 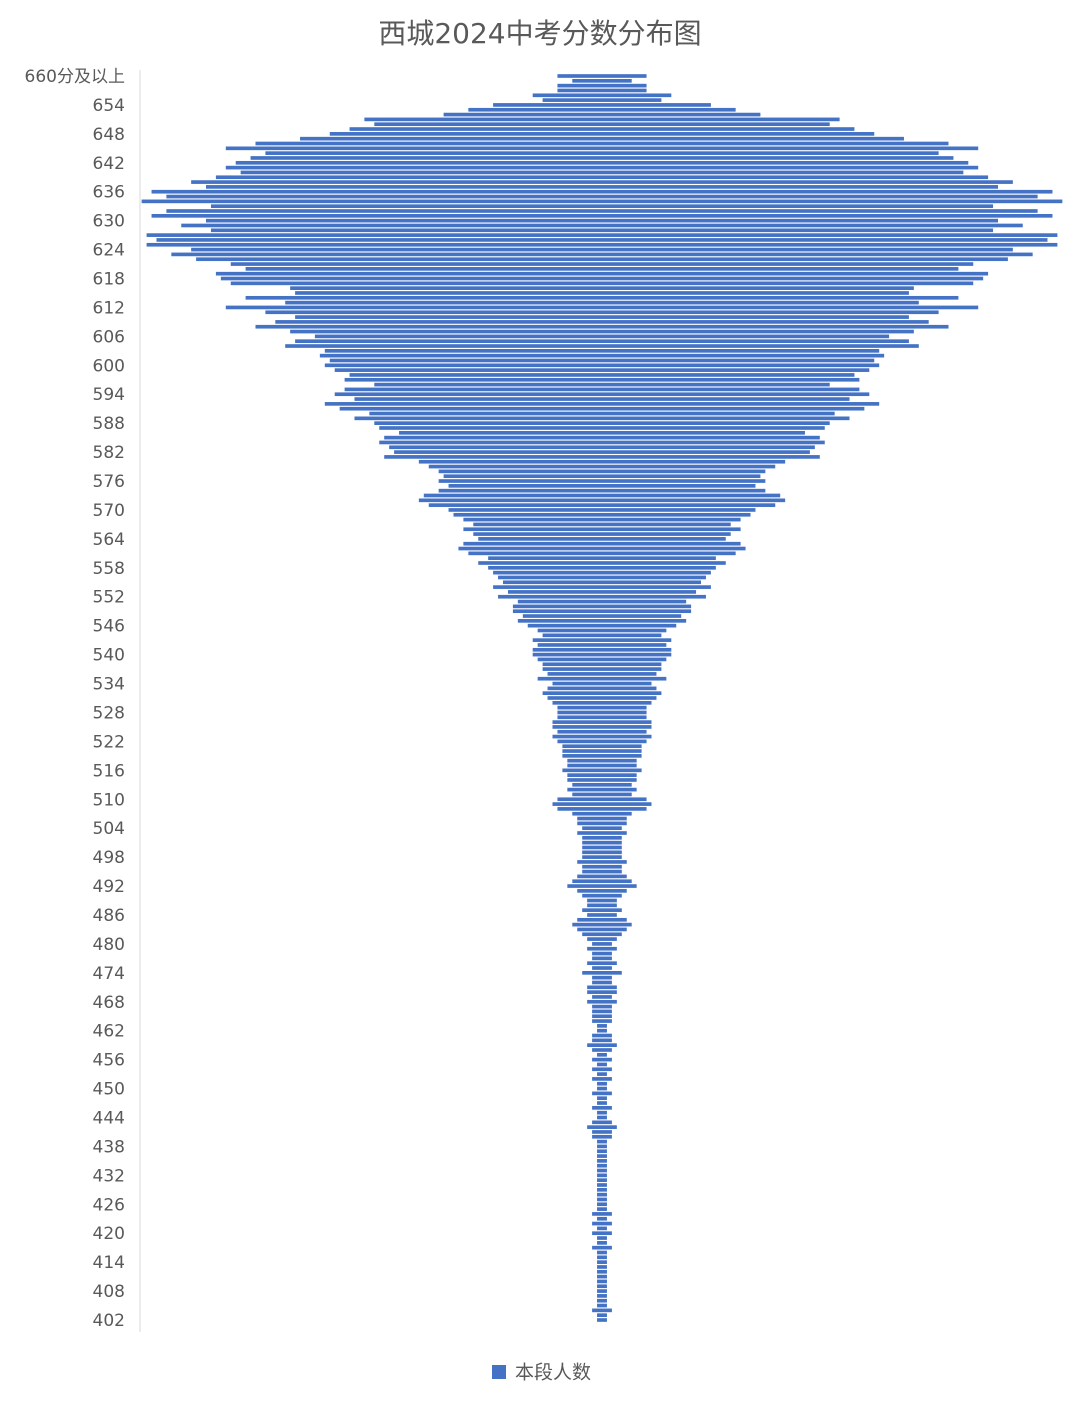 What do you see at coordinates (109, 1263) in the screenshot?
I see `y-tick-label: 414` at bounding box center [109, 1263].